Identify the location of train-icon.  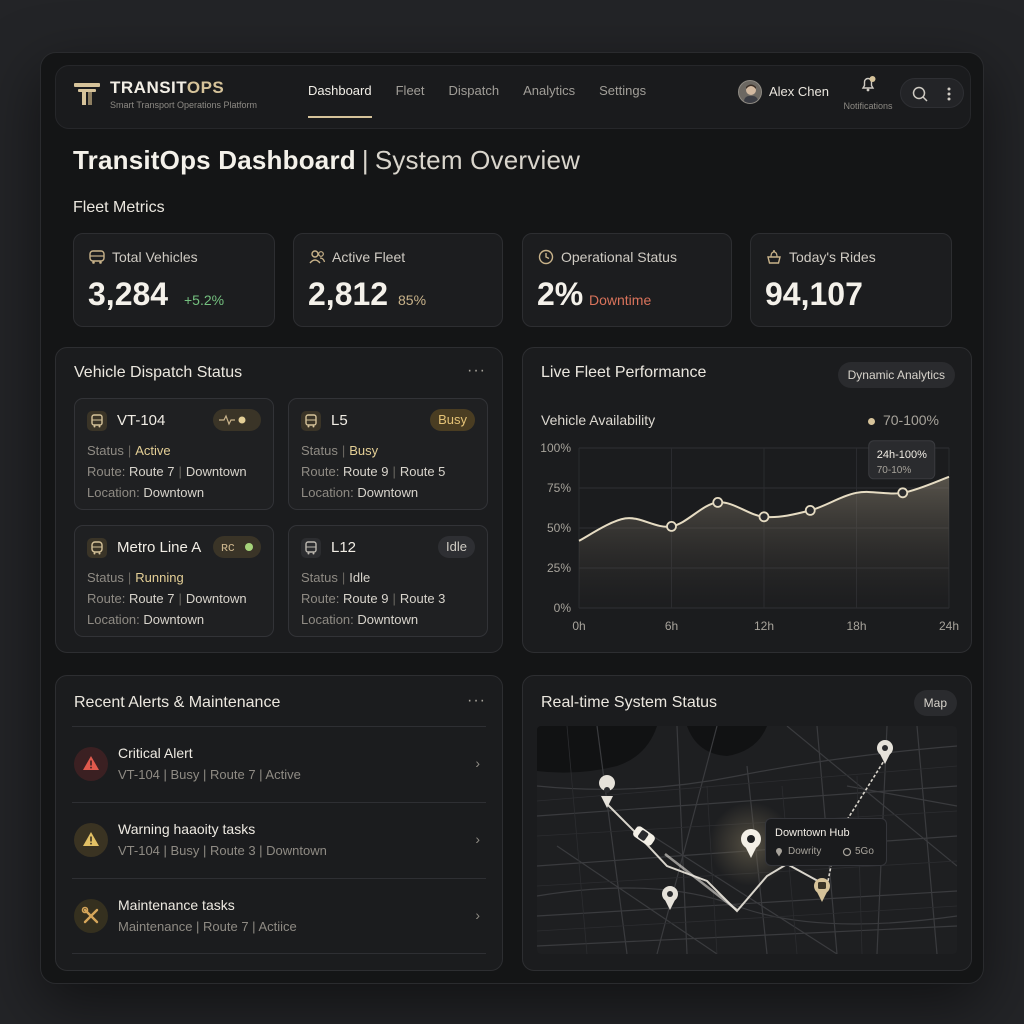
(97, 548).